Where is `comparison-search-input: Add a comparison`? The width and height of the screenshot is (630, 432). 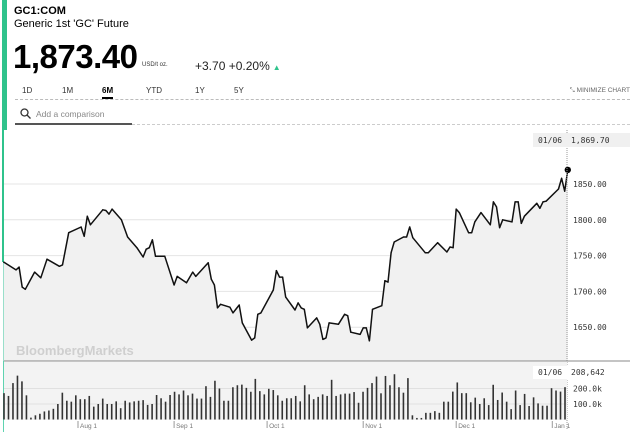 comparison-search-input: Add a comparison is located at coordinates (73, 114).